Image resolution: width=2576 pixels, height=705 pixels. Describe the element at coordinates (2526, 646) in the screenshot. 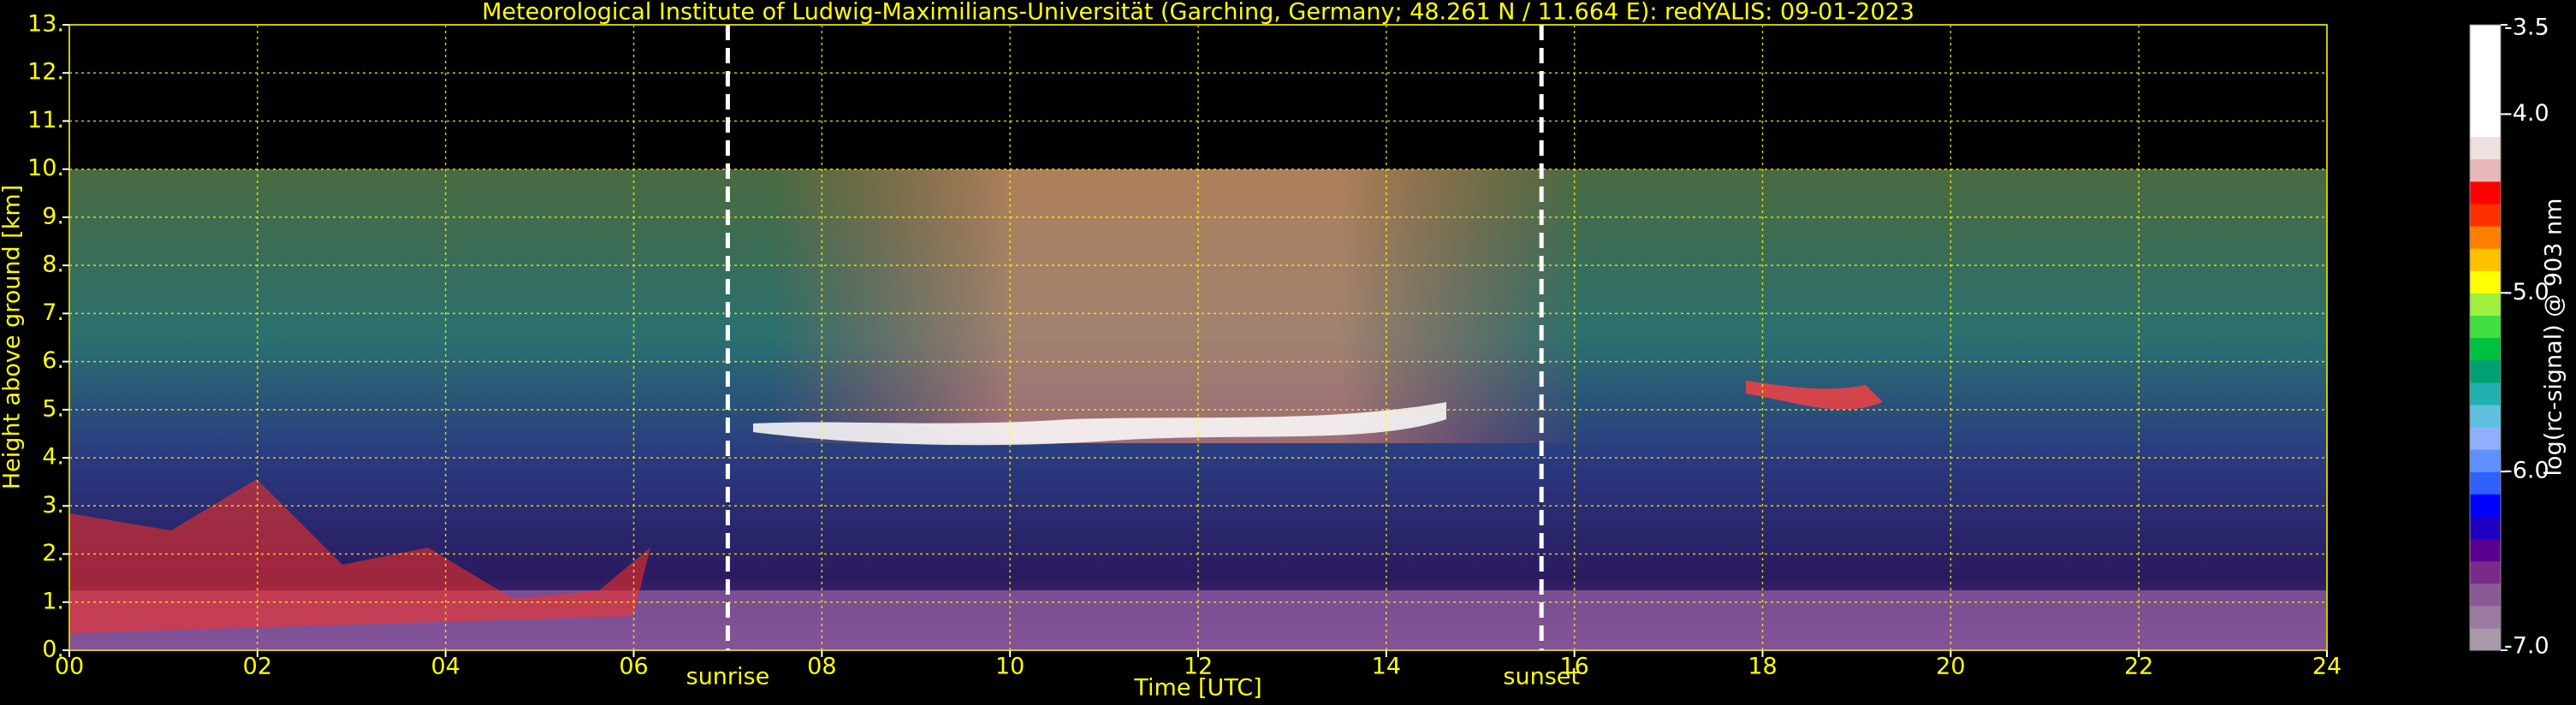

I see `colorbar-tick-label: -7.0` at that location.